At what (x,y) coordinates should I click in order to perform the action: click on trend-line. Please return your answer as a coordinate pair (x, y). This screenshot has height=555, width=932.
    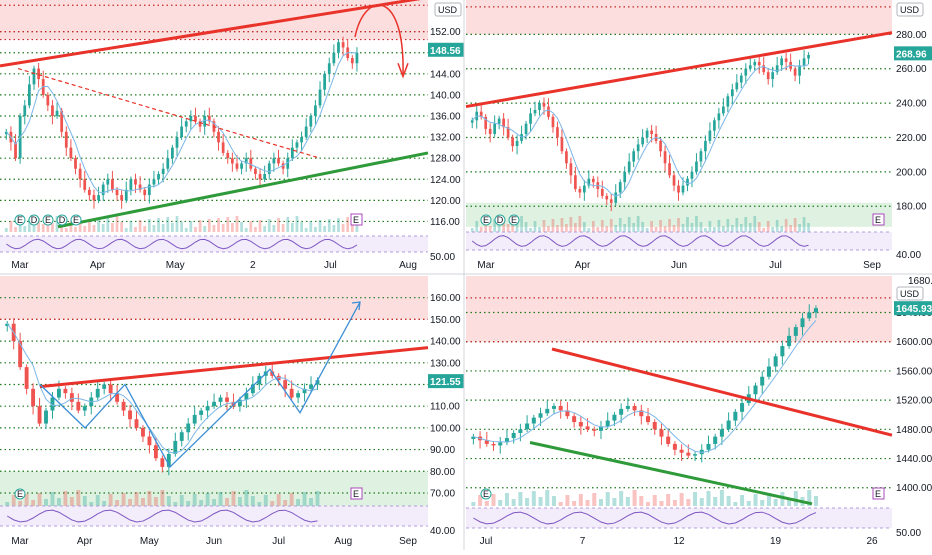
    Looking at the image, I should click on (722, 392).